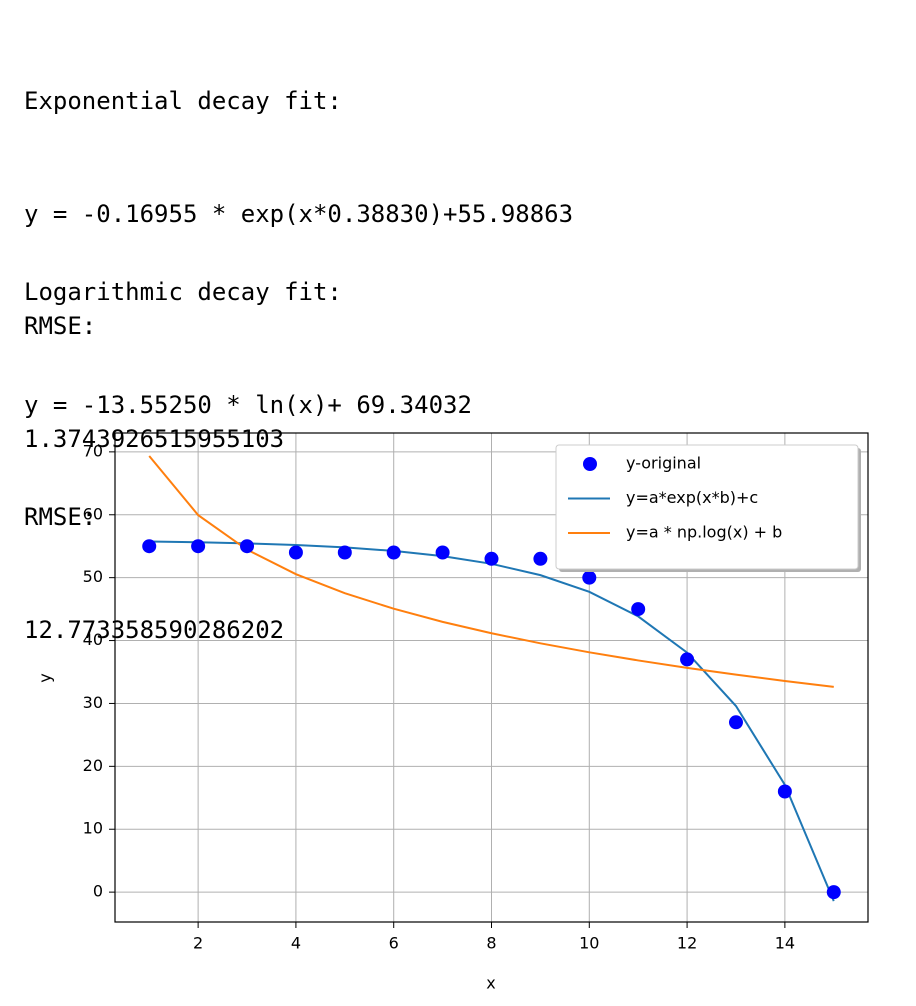 Image resolution: width=916 pixels, height=1006 pixels. I want to click on x-tick-label: 12, so click(687, 943).